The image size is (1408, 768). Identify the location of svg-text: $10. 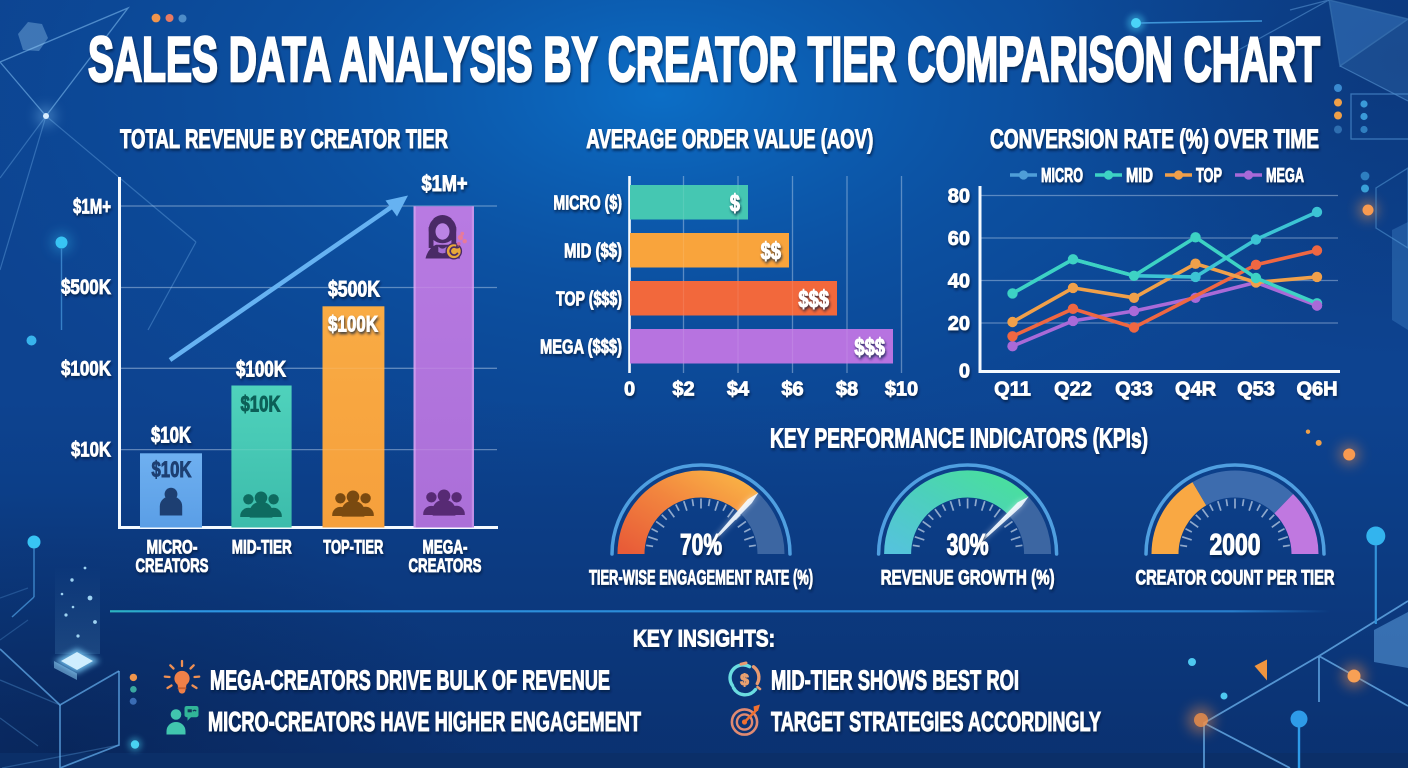
(901, 390).